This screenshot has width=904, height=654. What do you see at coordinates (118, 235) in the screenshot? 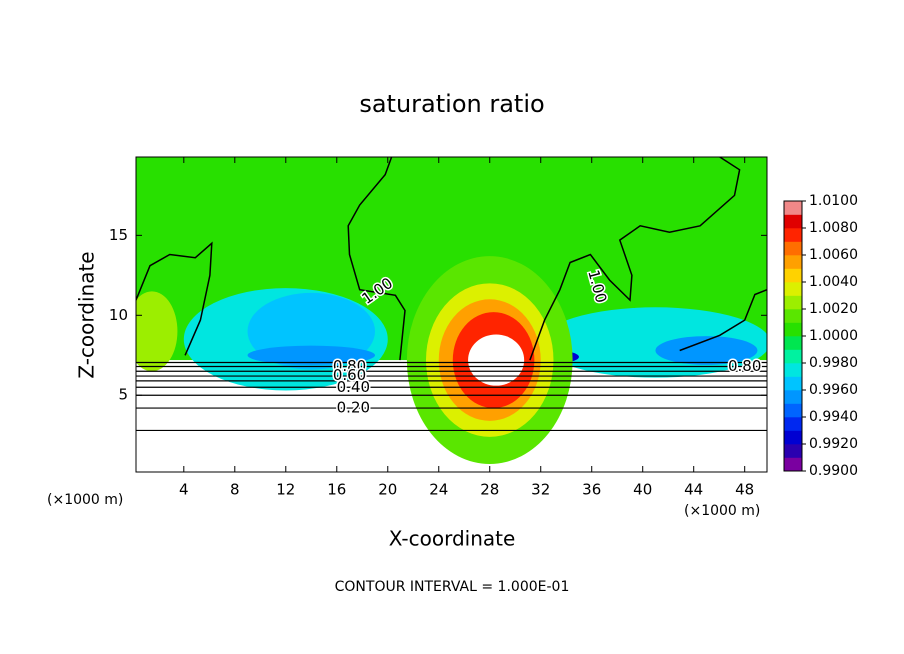
I see `y-tick-label: 15` at bounding box center [118, 235].